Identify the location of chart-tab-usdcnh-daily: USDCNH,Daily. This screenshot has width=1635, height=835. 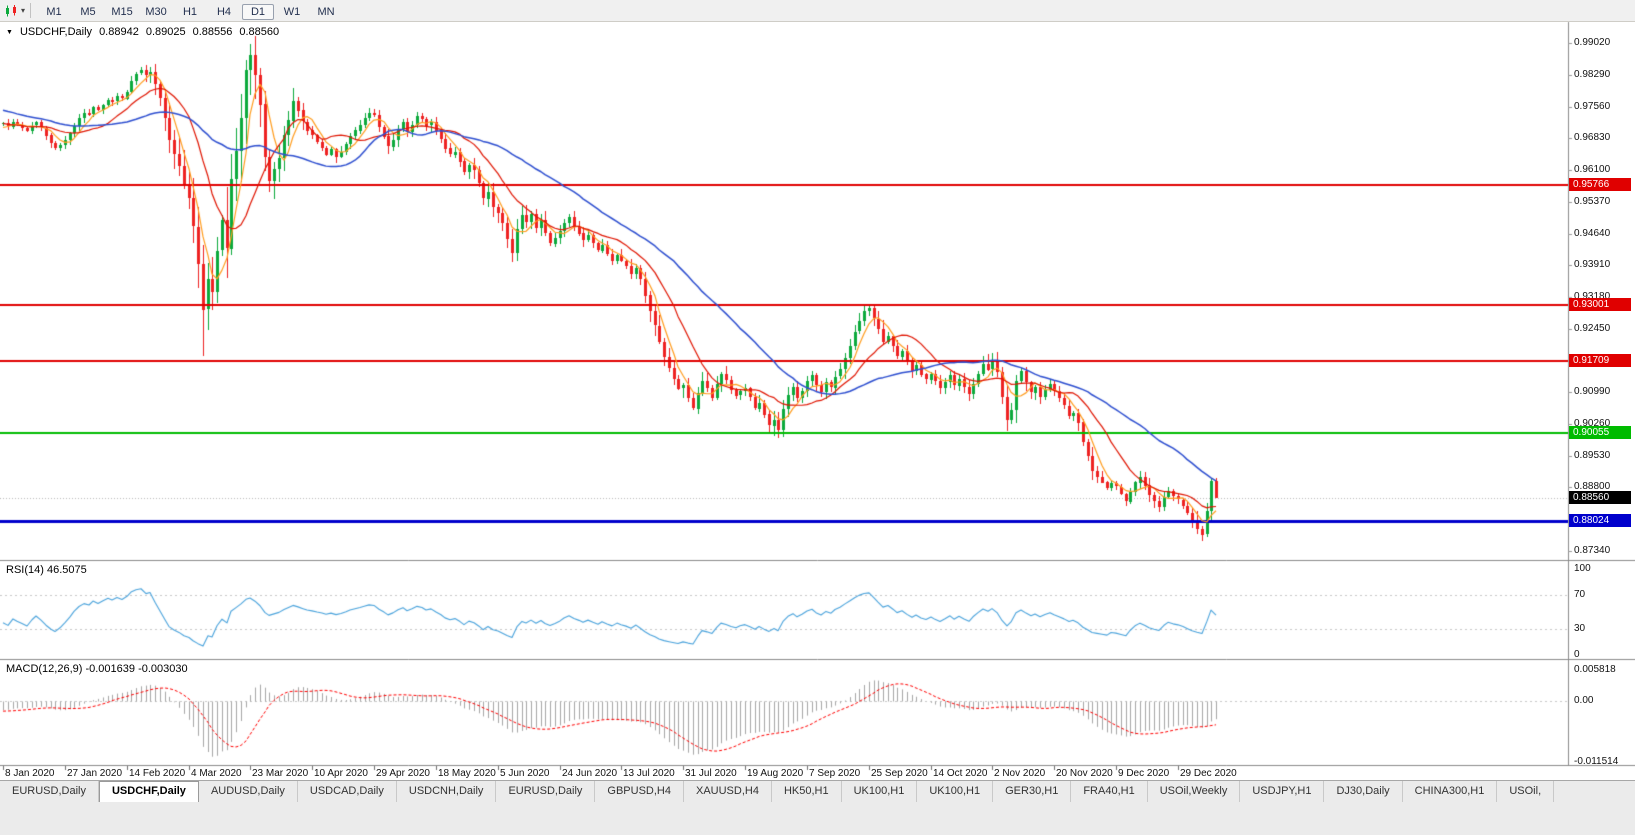
(446, 791).